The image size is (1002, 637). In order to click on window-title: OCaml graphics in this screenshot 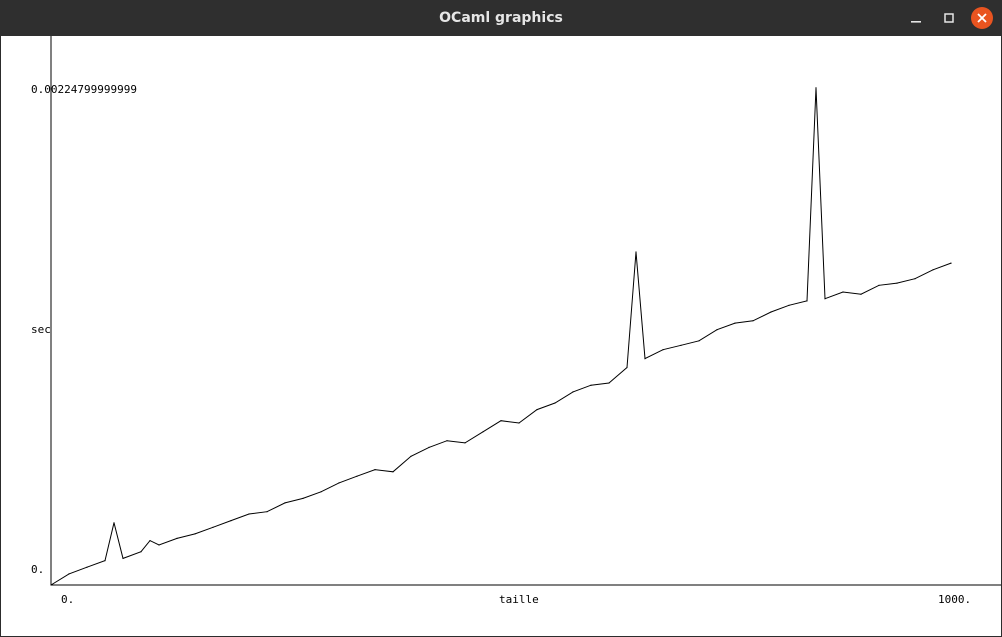, I will do `click(501, 18)`.